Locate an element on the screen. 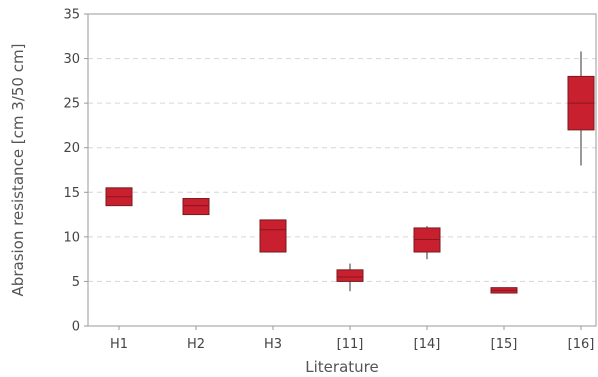 This screenshot has height=377, width=598. y-tick-label: 25 is located at coordinates (71, 104).